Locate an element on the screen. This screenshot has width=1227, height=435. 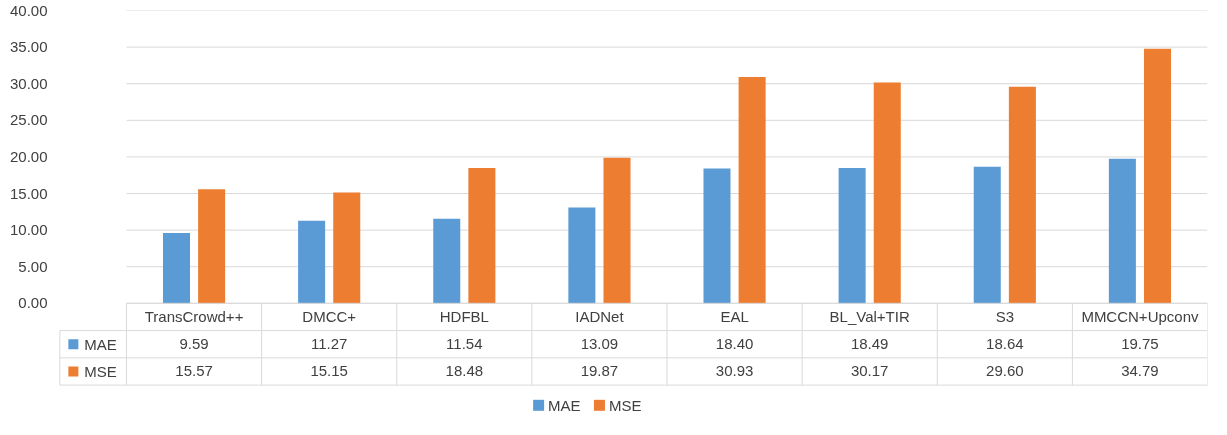
data-label: 18.64 is located at coordinates (1005, 344).